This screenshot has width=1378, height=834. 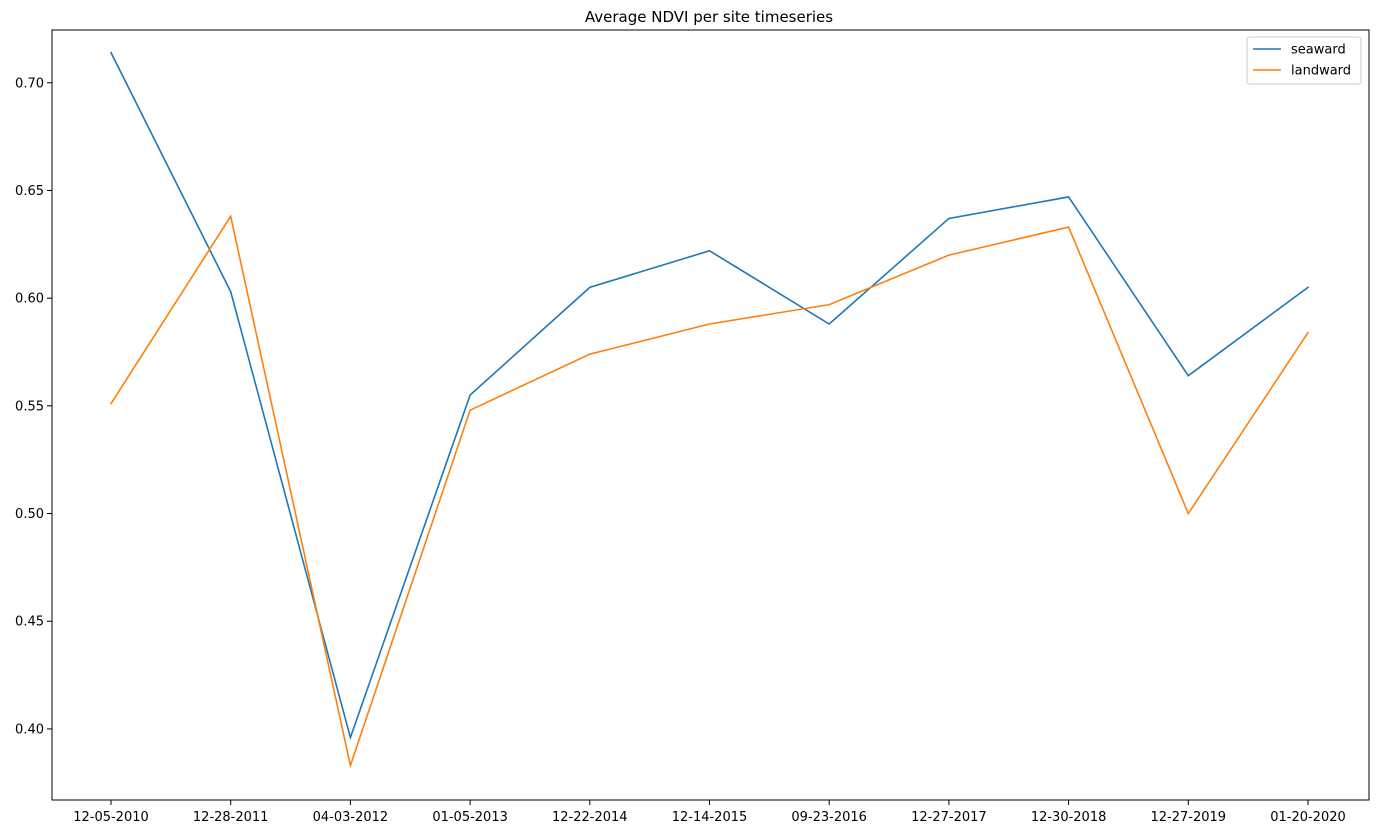 What do you see at coordinates (470, 817) in the screenshot?
I see `x-tick-label: 01-05-2013` at bounding box center [470, 817].